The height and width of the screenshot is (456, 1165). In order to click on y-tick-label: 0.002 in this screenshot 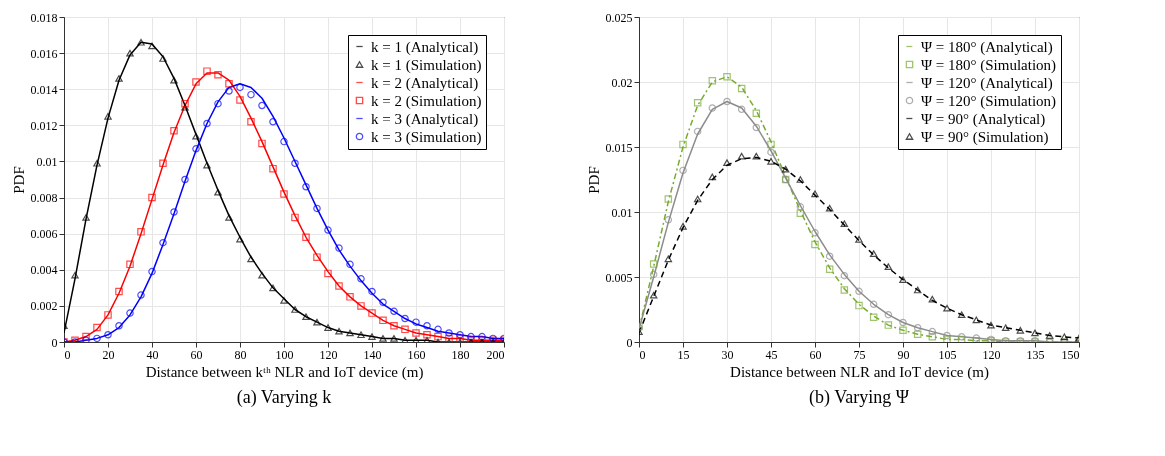, I will do `click(44, 306)`.